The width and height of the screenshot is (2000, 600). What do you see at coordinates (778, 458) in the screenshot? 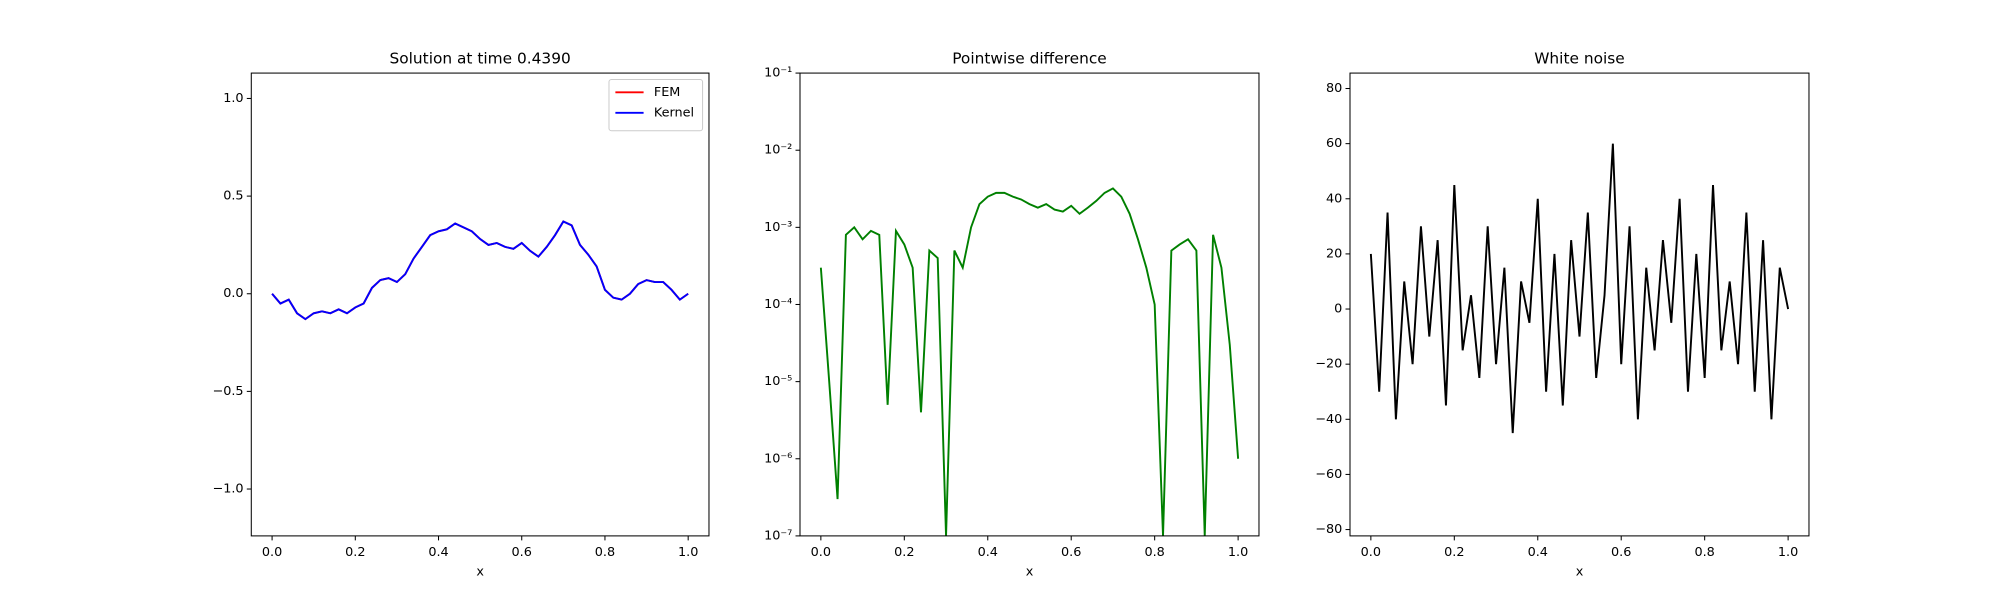
I see `y-tick-label: 10⁻⁶` at bounding box center [778, 458].